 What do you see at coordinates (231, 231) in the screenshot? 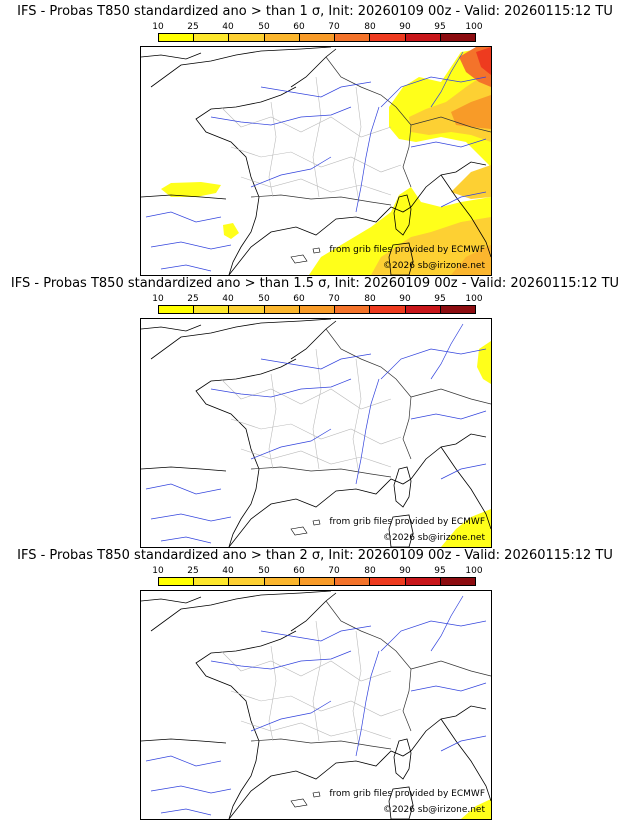
I see `prob-area-spain-coast` at bounding box center [231, 231].